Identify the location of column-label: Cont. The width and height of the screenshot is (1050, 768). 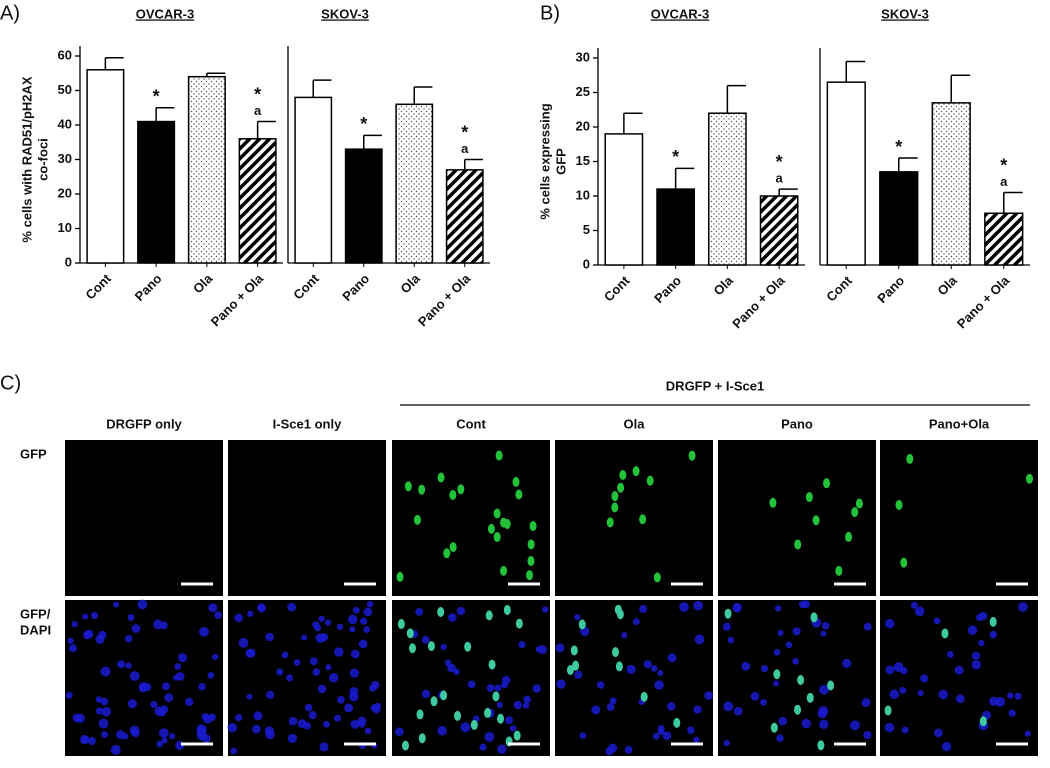
(471, 423).